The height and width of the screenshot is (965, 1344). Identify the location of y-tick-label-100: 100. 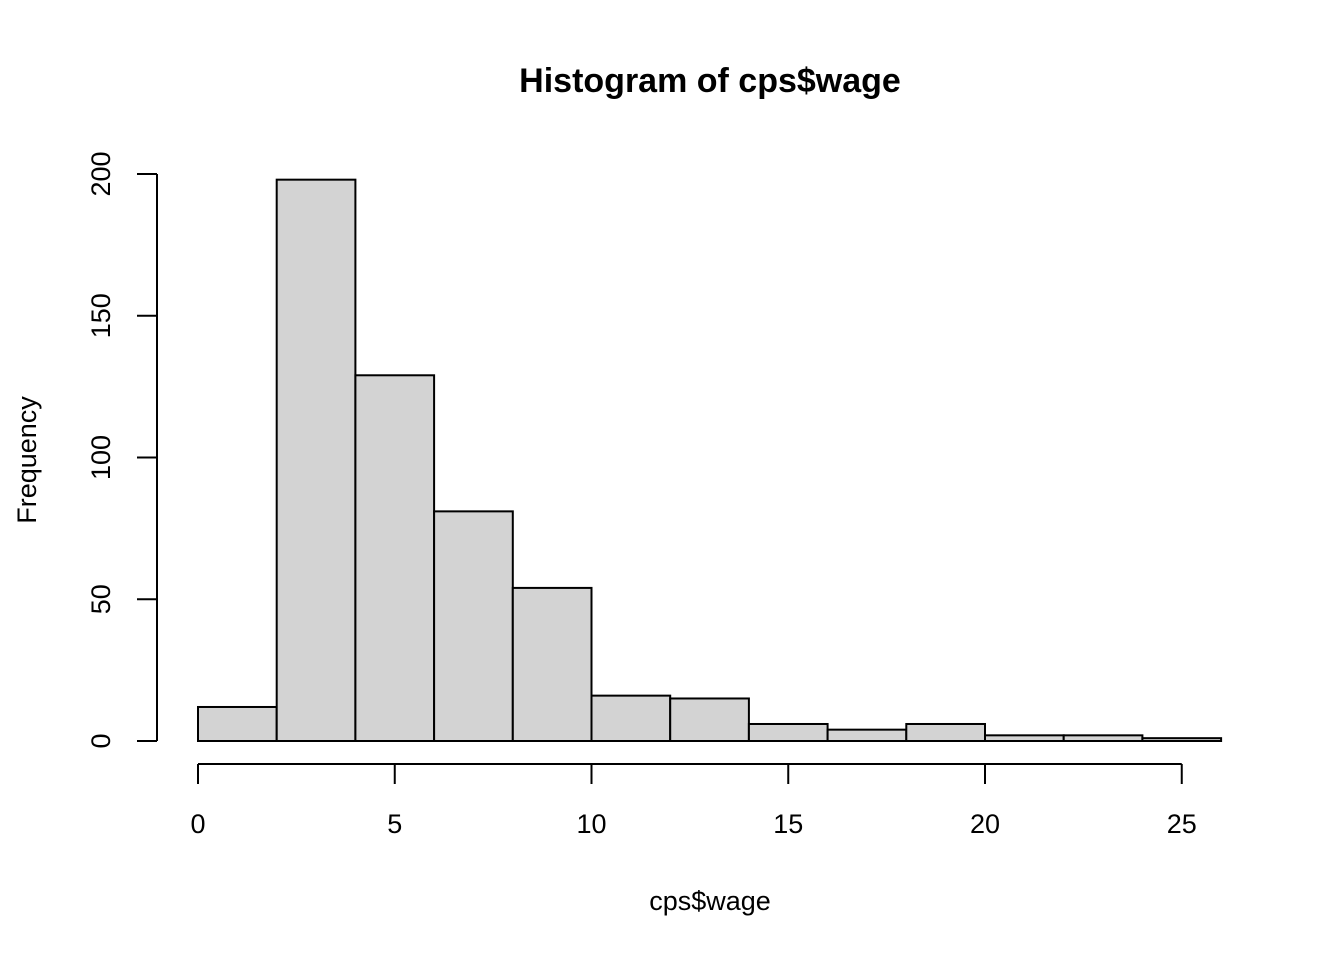
(101, 457).